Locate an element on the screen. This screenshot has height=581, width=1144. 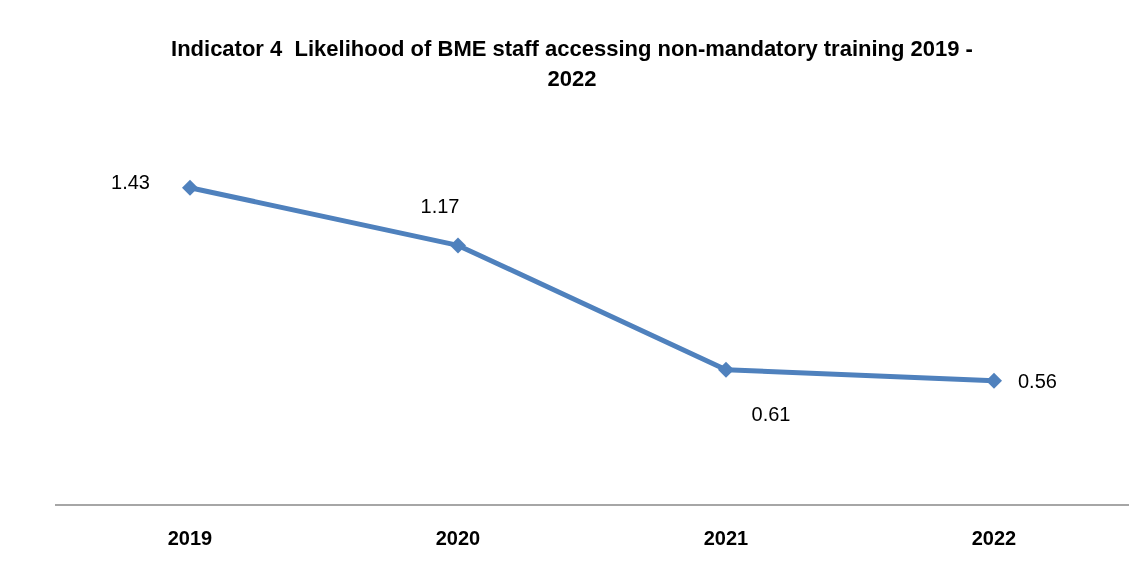
x-tick-label: 2021 is located at coordinates (726, 537).